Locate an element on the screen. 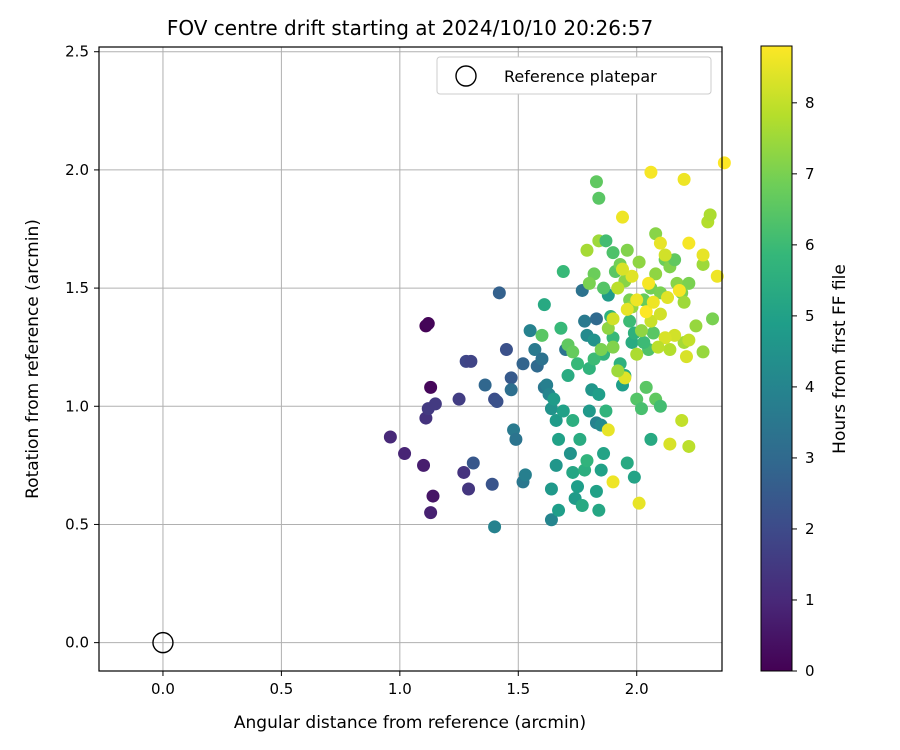 The image size is (900, 750). colorbar-tick-label: 5 is located at coordinates (810, 316).